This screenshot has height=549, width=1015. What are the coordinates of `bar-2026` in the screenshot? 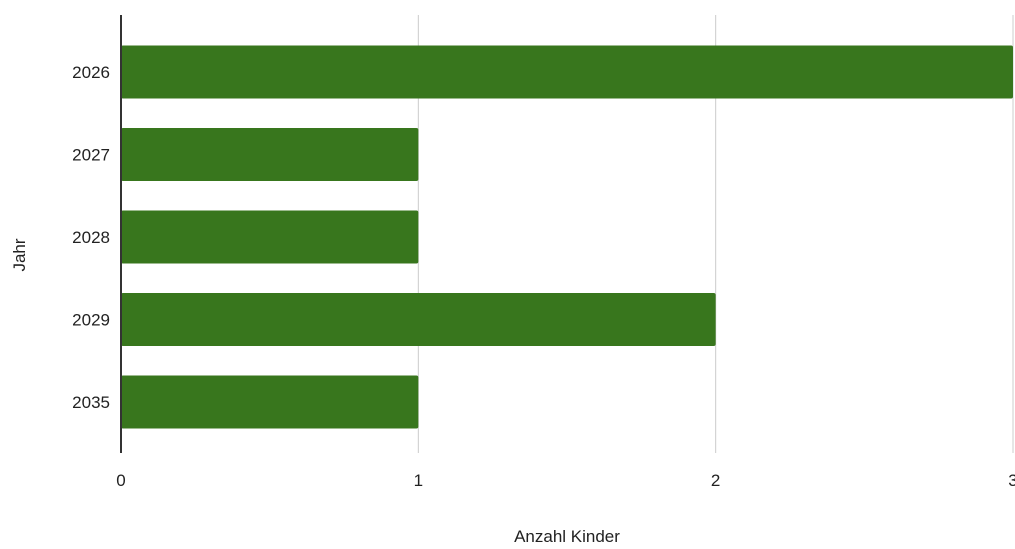 It's located at (567, 72).